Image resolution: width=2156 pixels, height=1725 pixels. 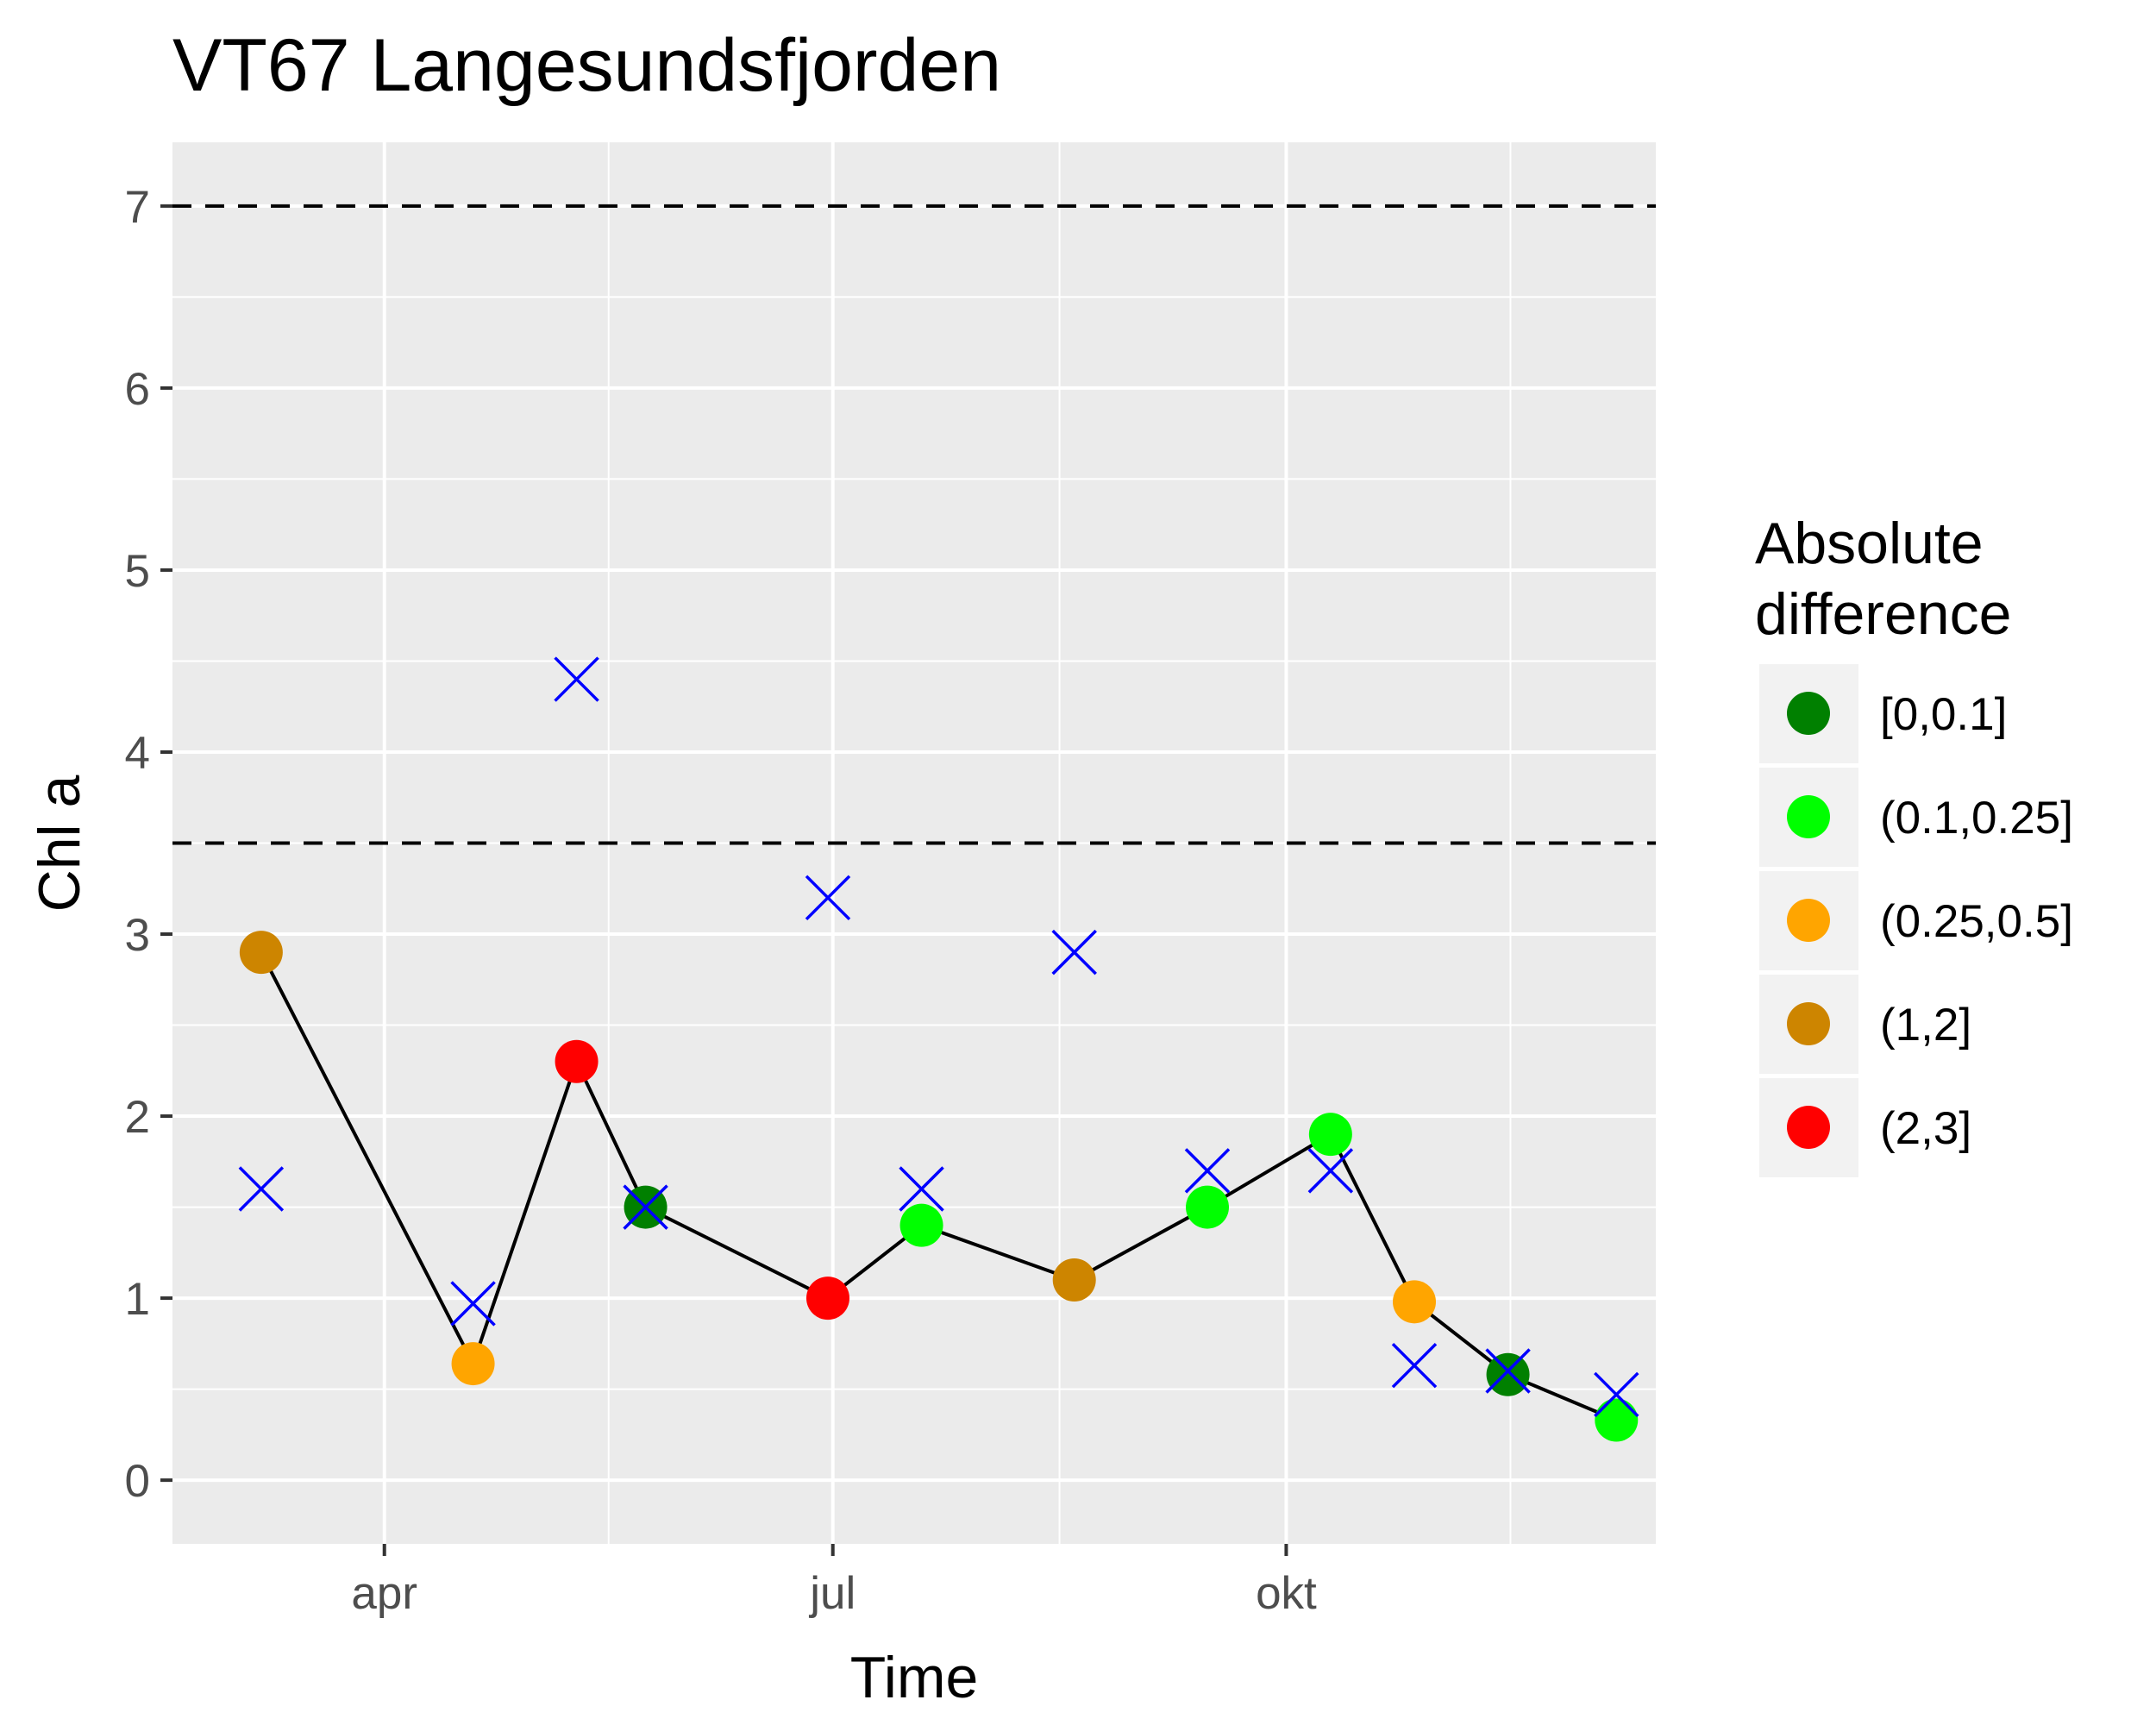 What do you see at coordinates (384, 1593) in the screenshot?
I see `x-tick-label: apr` at bounding box center [384, 1593].